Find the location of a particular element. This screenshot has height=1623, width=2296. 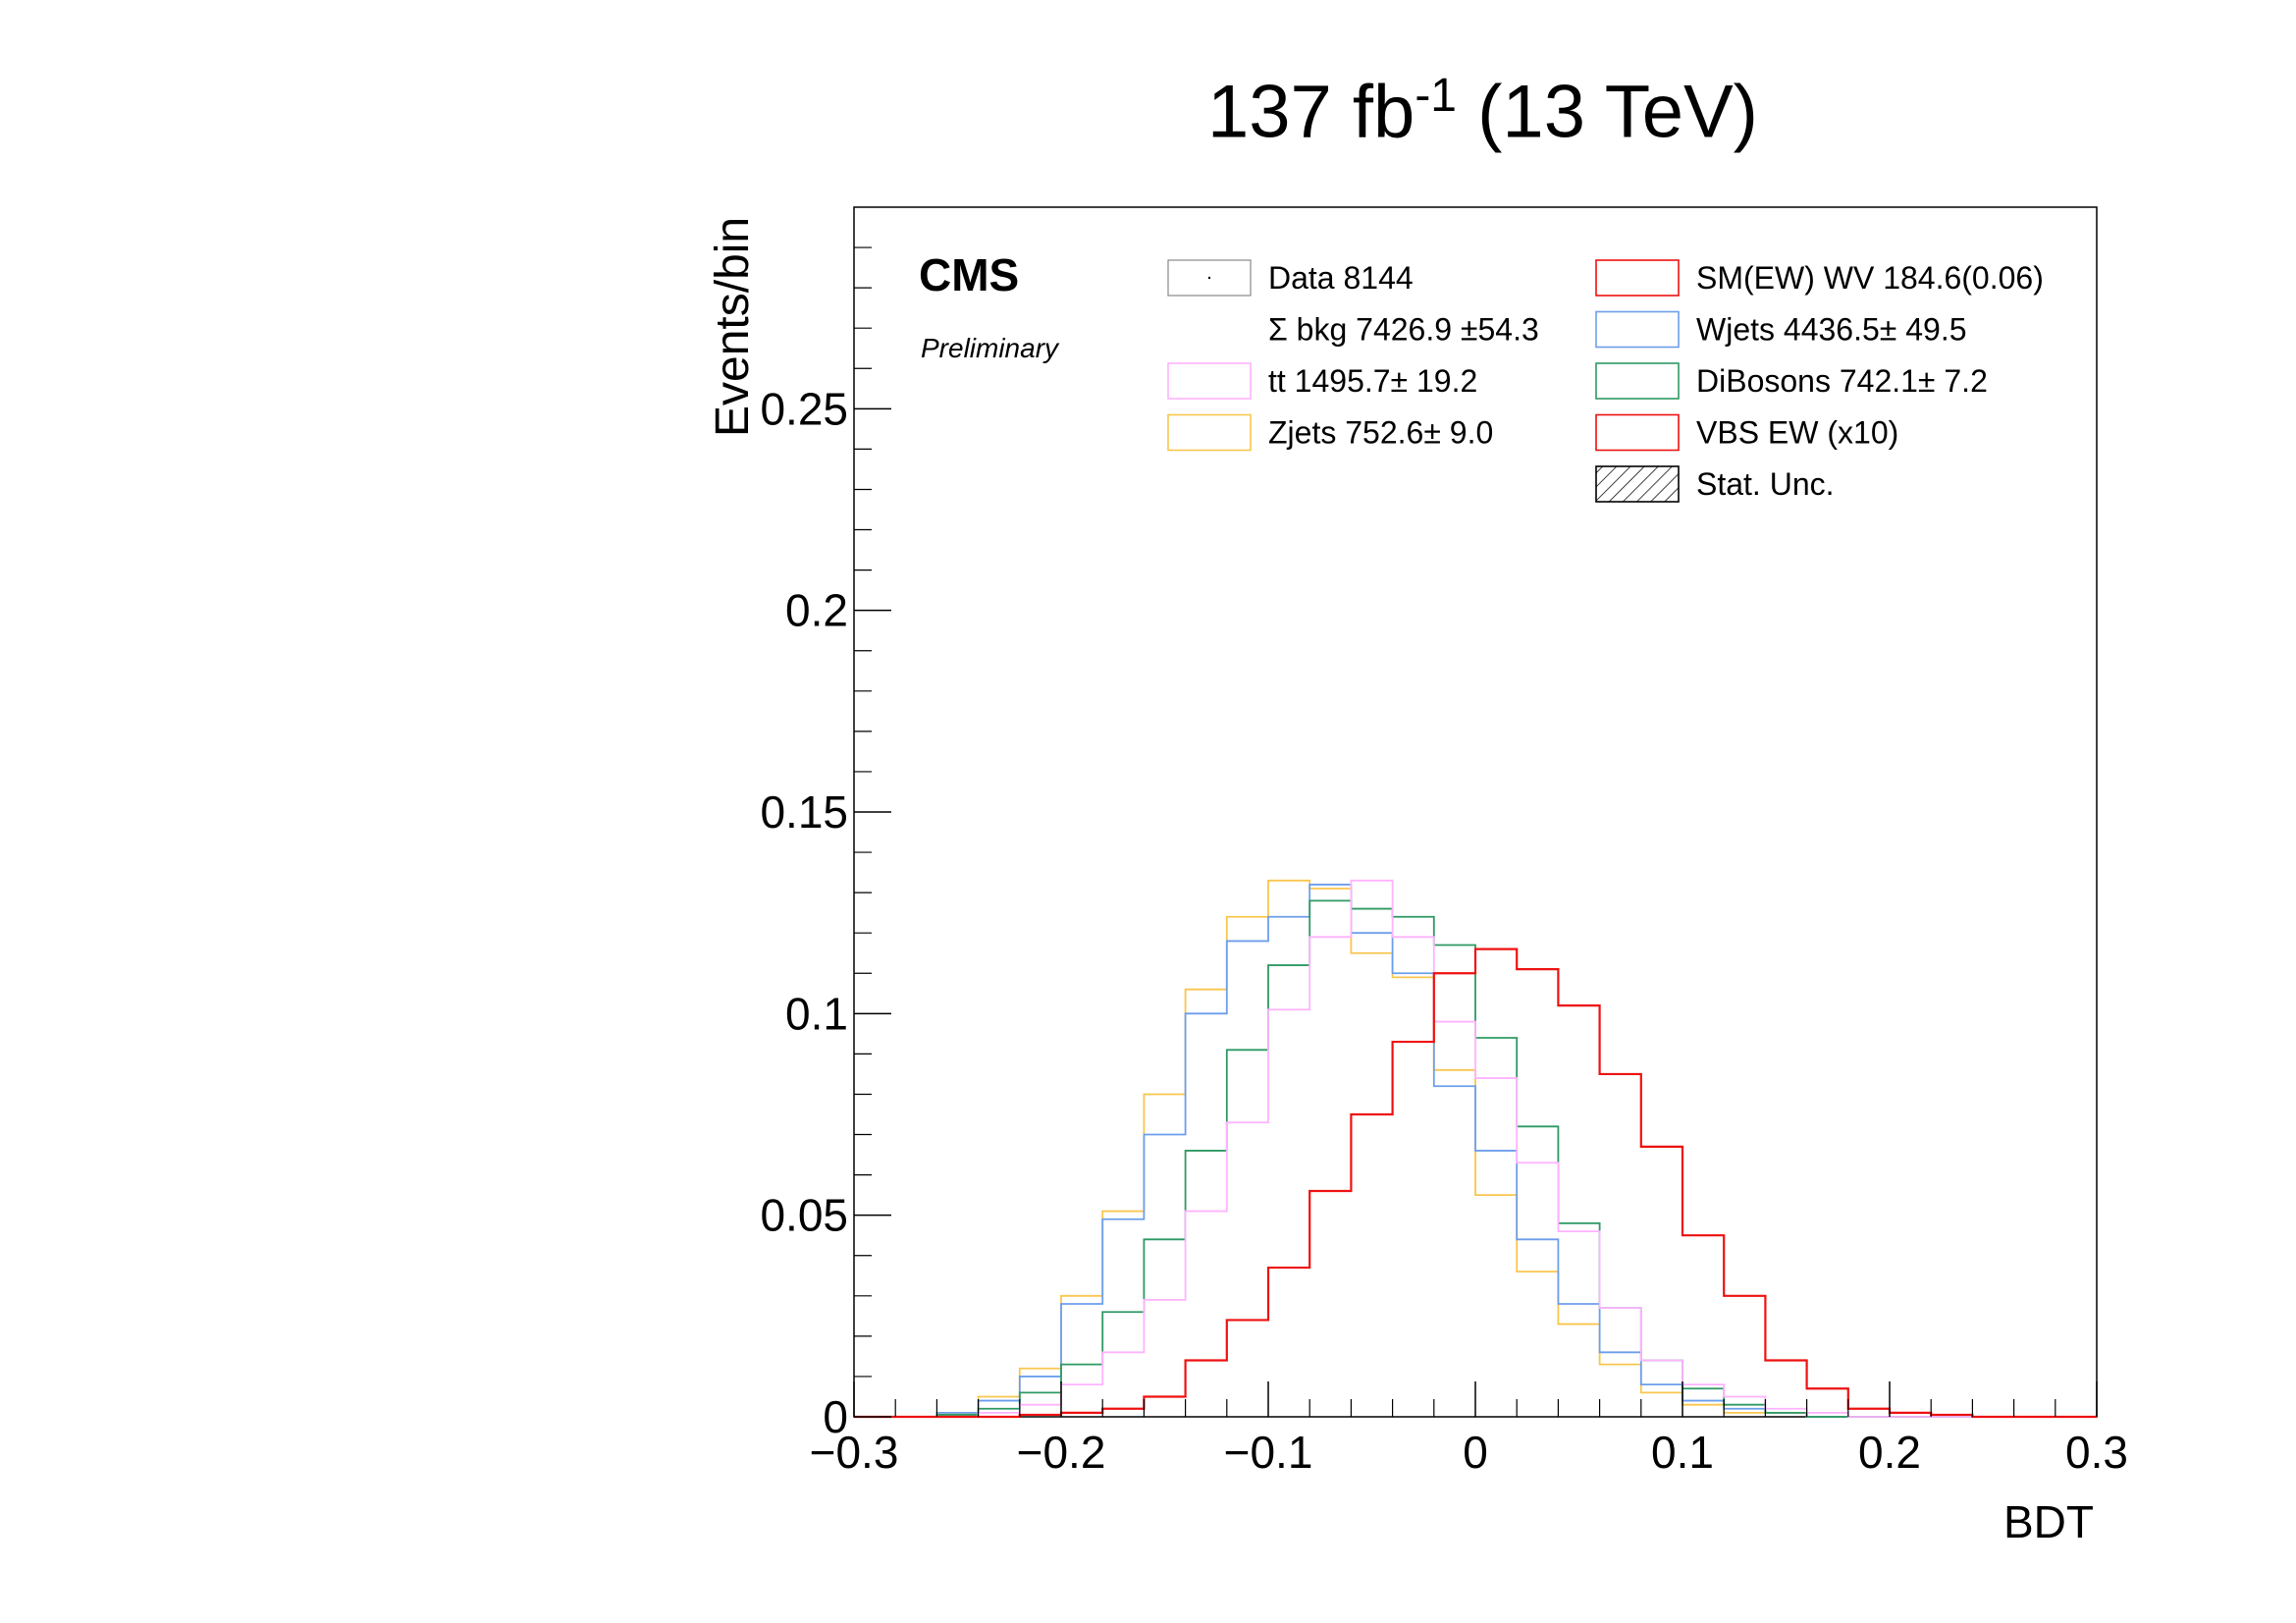

y-tick-label: 0.15 is located at coordinates (804, 812).